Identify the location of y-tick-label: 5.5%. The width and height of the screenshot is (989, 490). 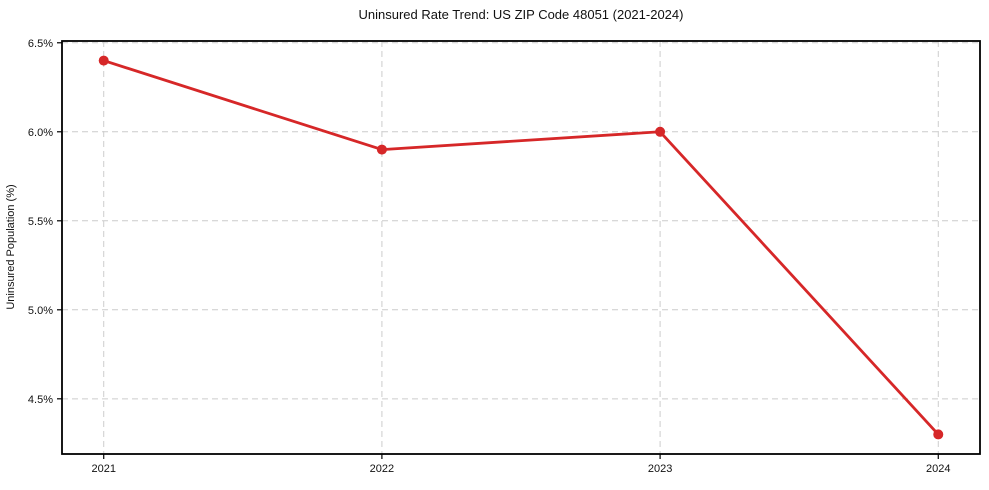
(40, 222).